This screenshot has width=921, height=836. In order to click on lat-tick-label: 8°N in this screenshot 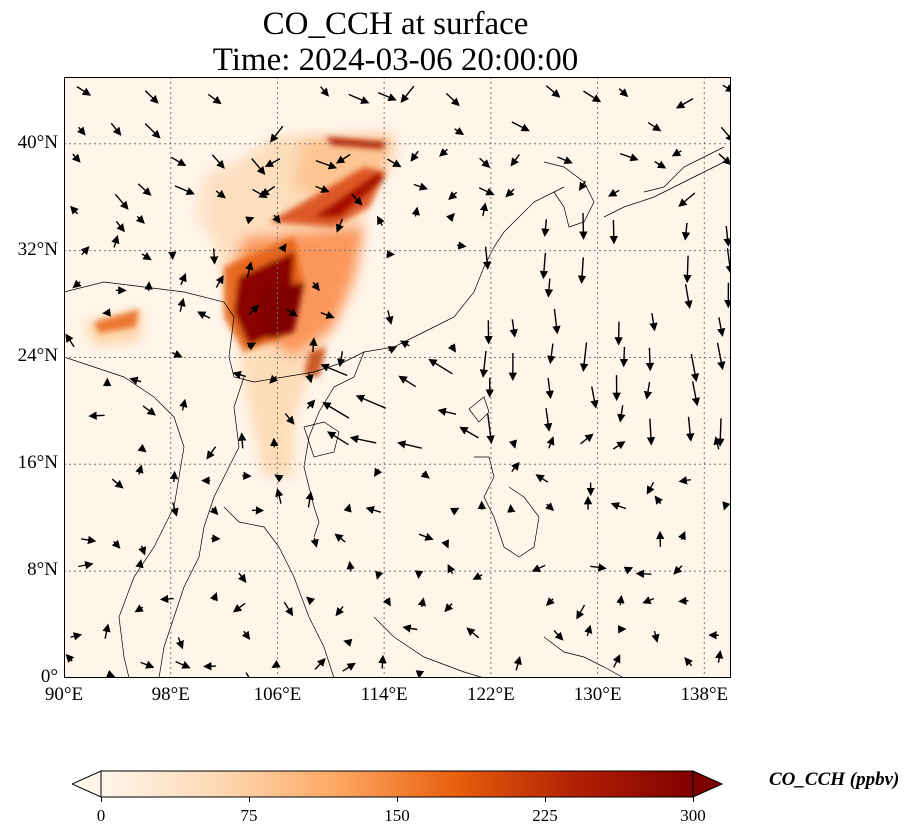, I will do `click(42, 570)`.